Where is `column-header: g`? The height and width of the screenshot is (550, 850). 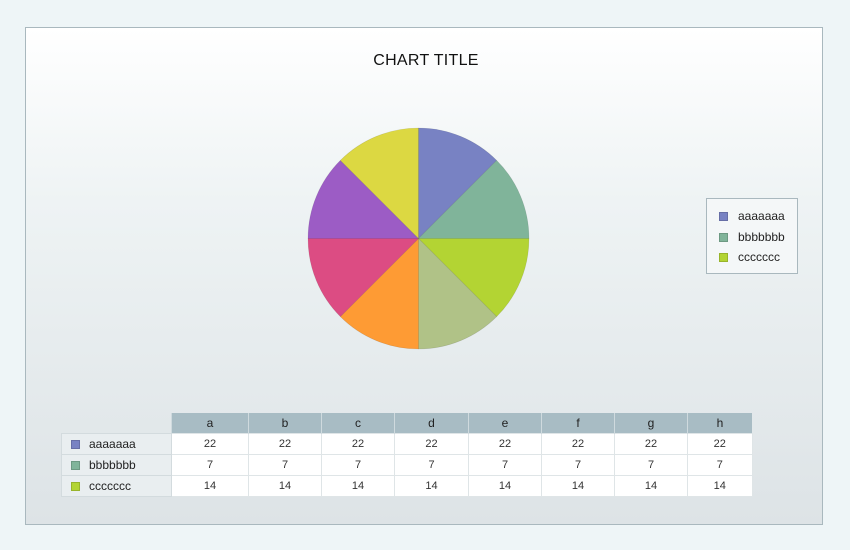
column-header: g is located at coordinates (651, 423).